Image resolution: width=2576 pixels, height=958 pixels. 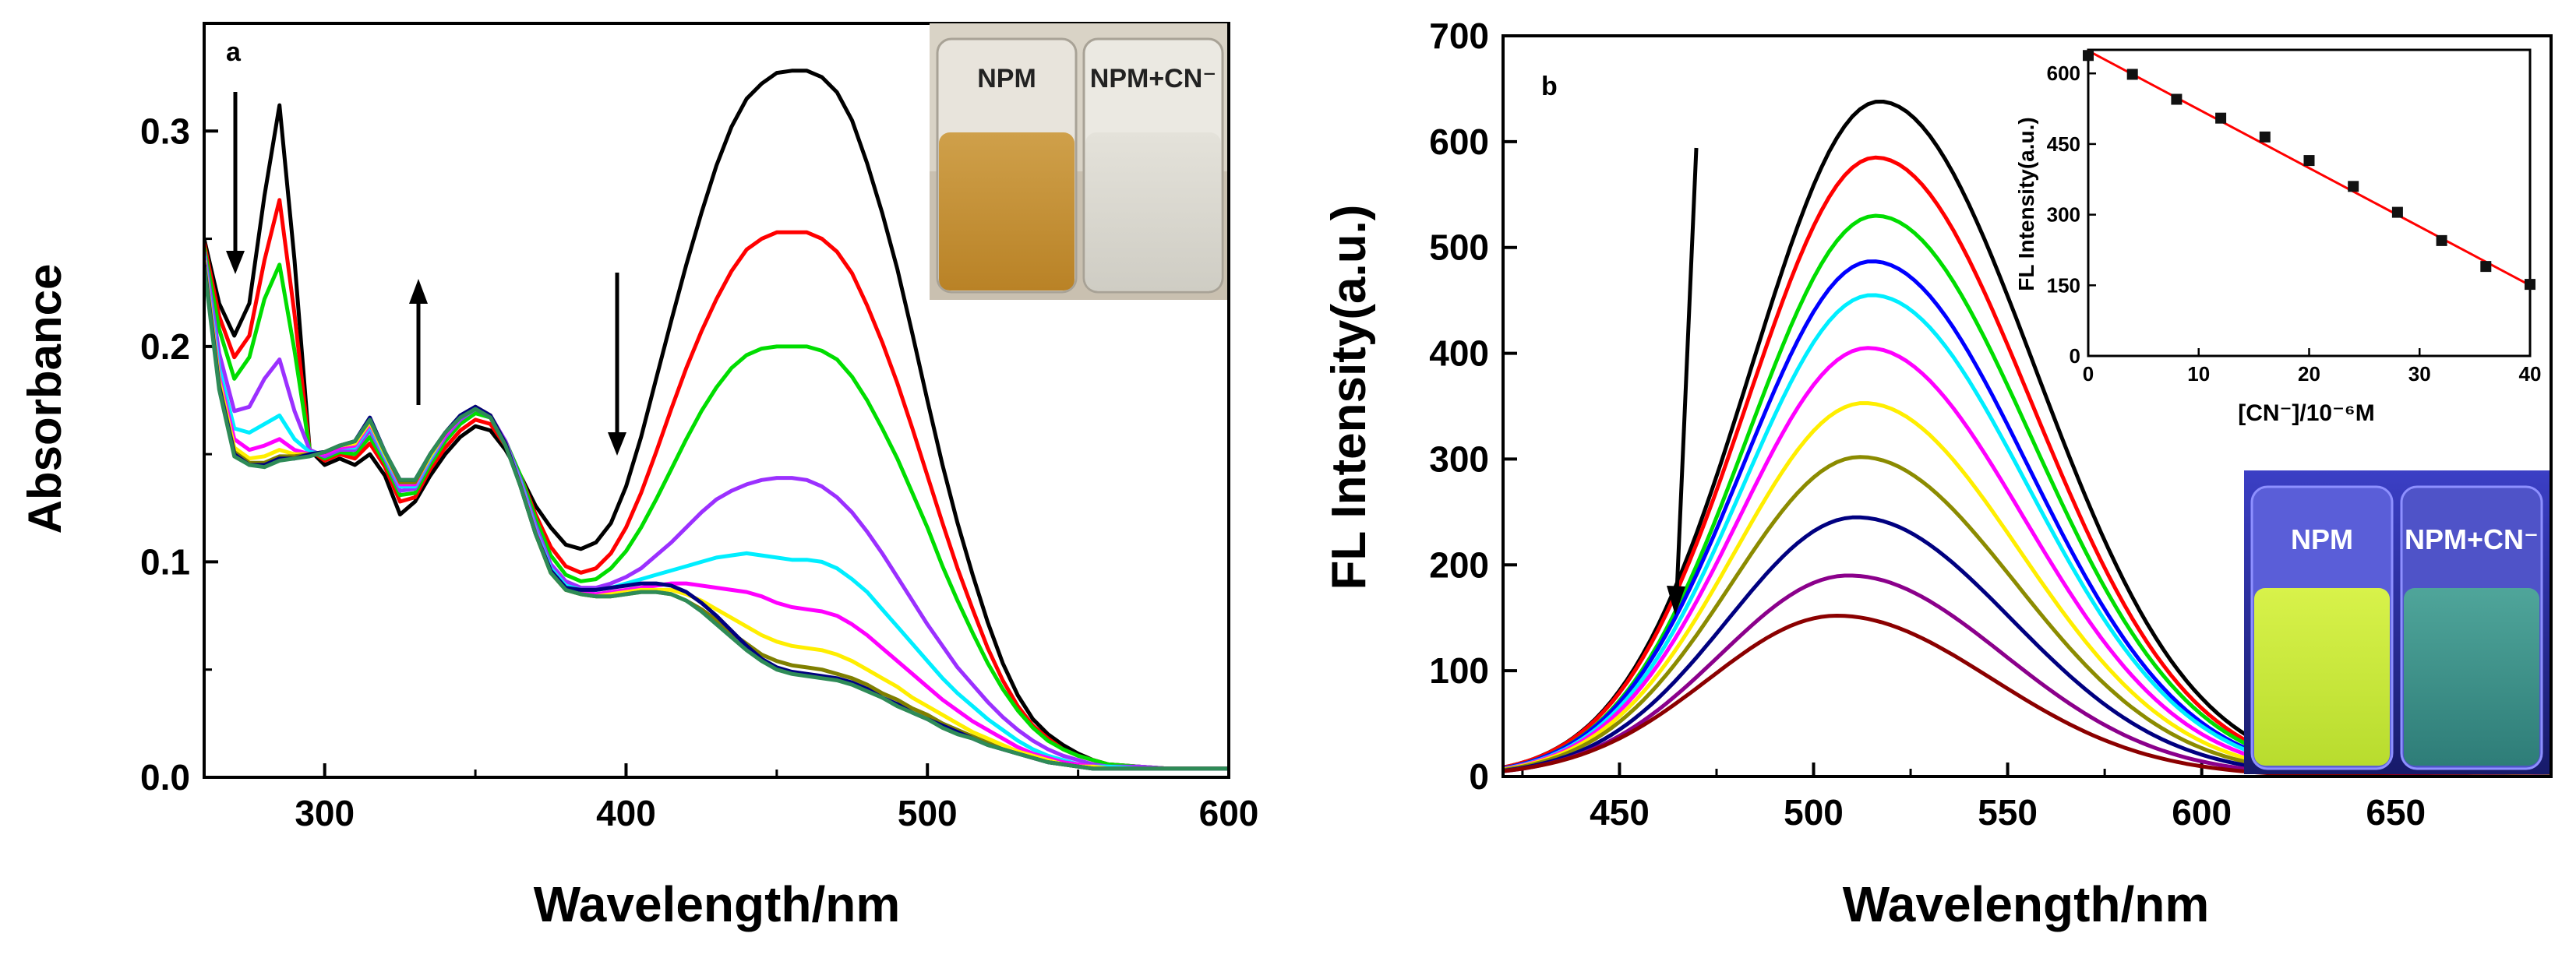 I want to click on panel-b-x-tick-label: 550, so click(x=2008, y=812).